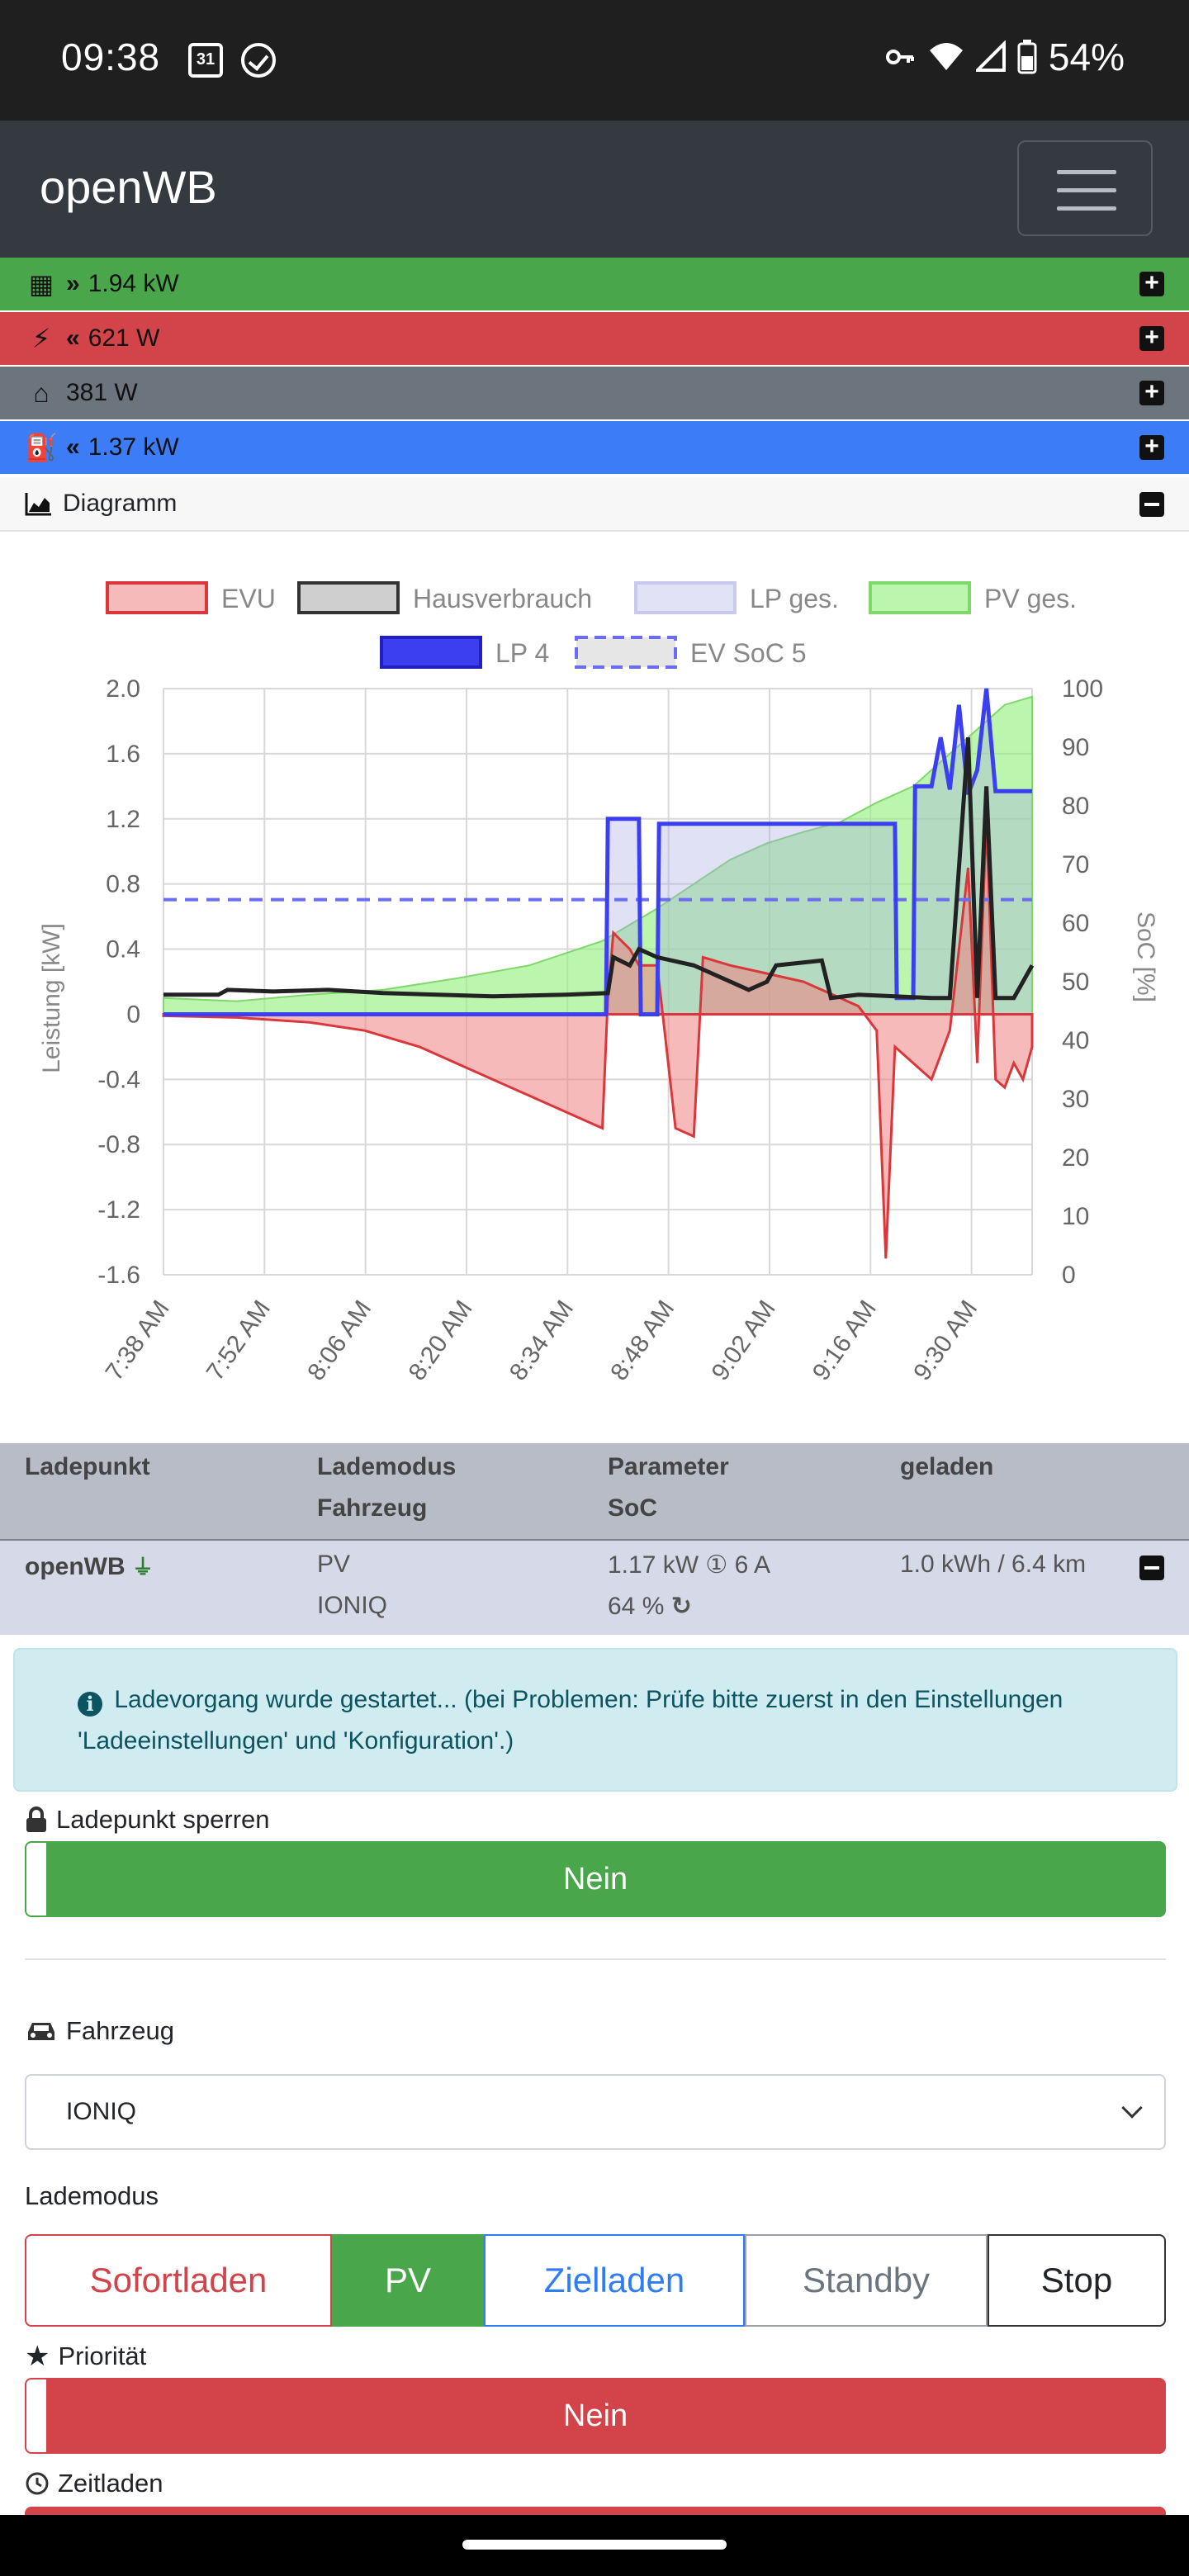 The image size is (1189, 2576). I want to click on pv-button: PV, so click(408, 2280).